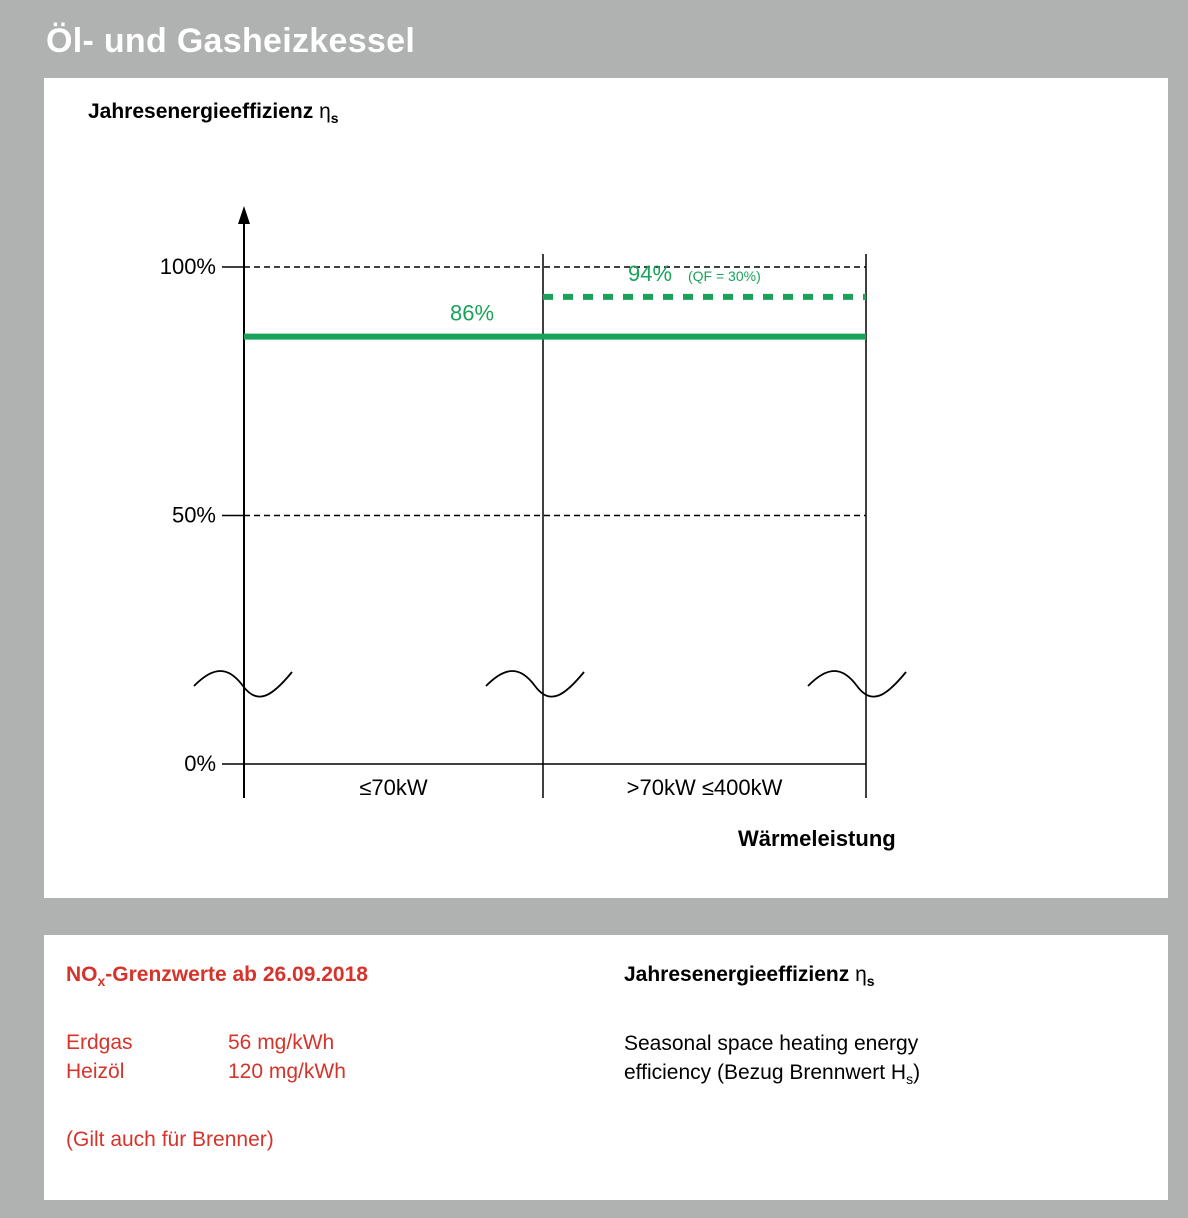  I want to click on category-label: ≤70kW, so click(393, 787).